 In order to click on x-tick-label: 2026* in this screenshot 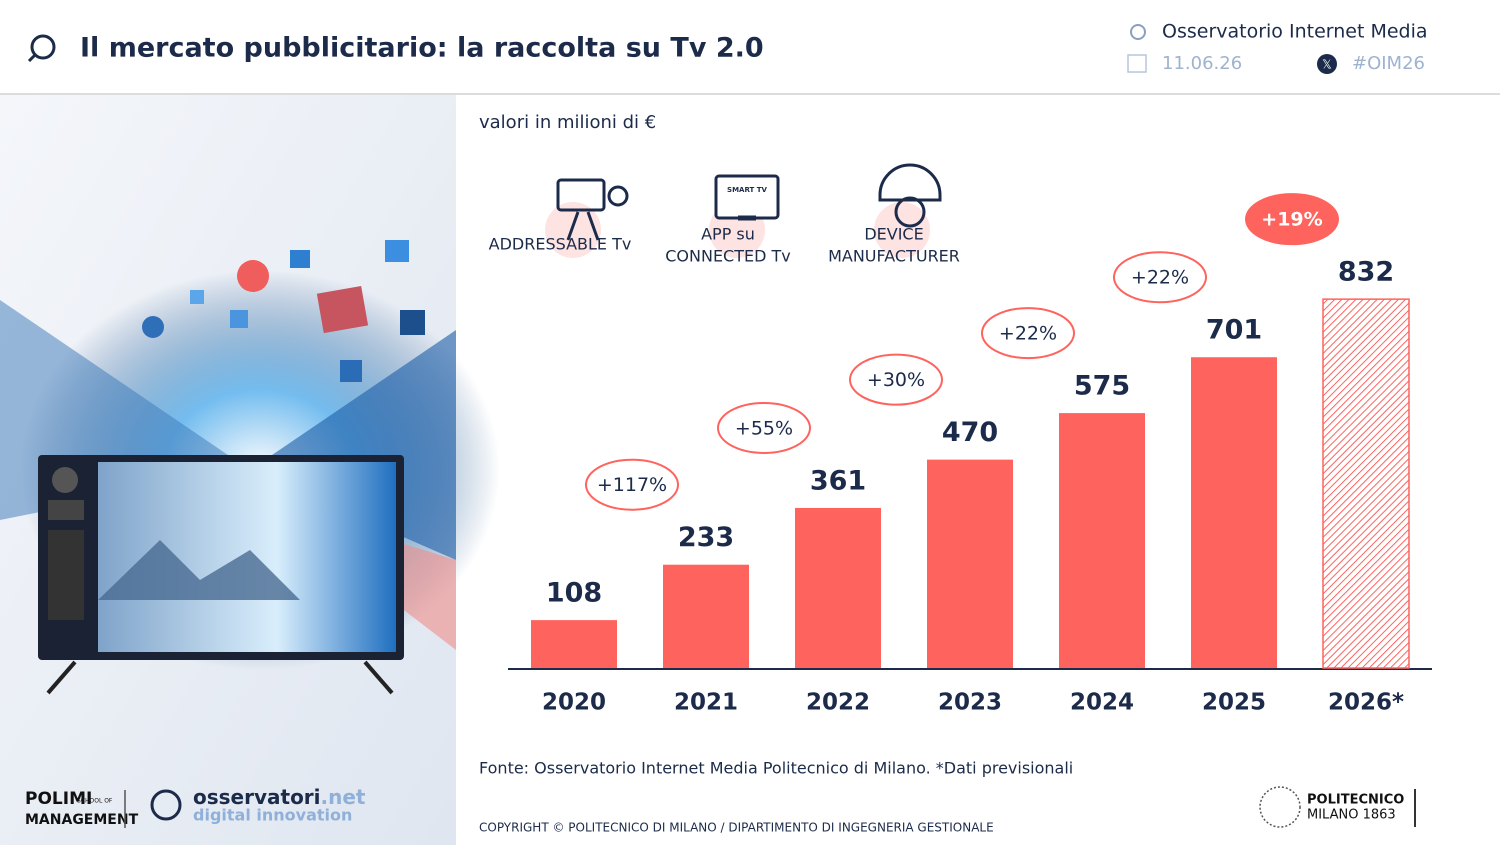, I will do `click(1366, 703)`.